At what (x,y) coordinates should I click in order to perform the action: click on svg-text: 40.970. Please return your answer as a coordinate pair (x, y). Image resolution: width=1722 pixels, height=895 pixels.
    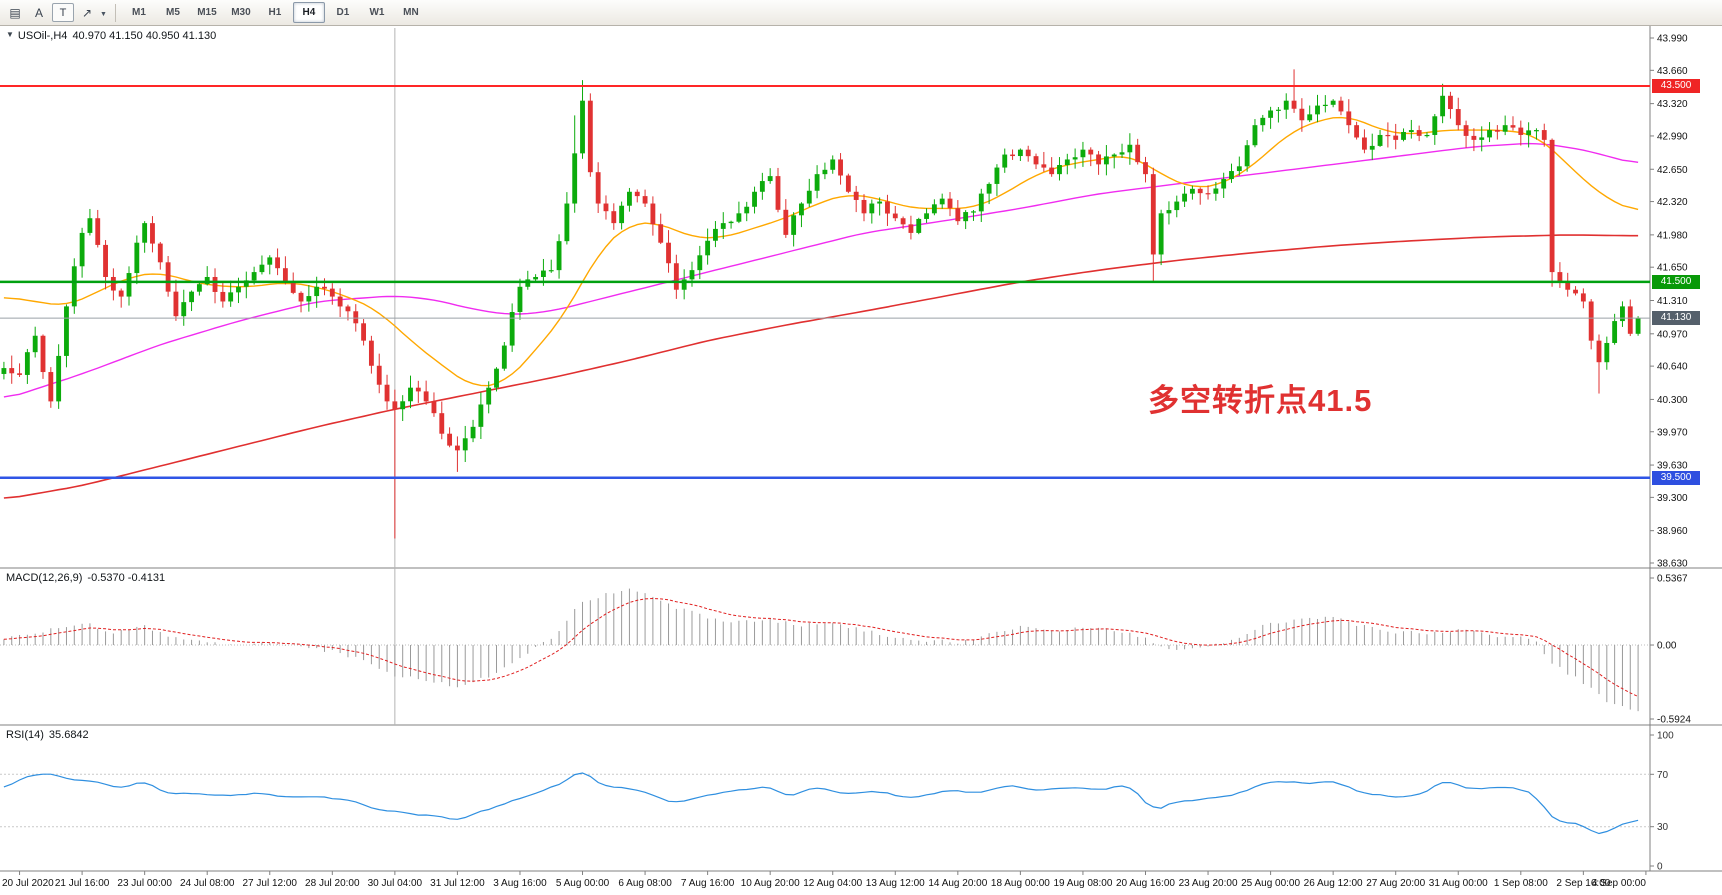
    Looking at the image, I should click on (1672, 334).